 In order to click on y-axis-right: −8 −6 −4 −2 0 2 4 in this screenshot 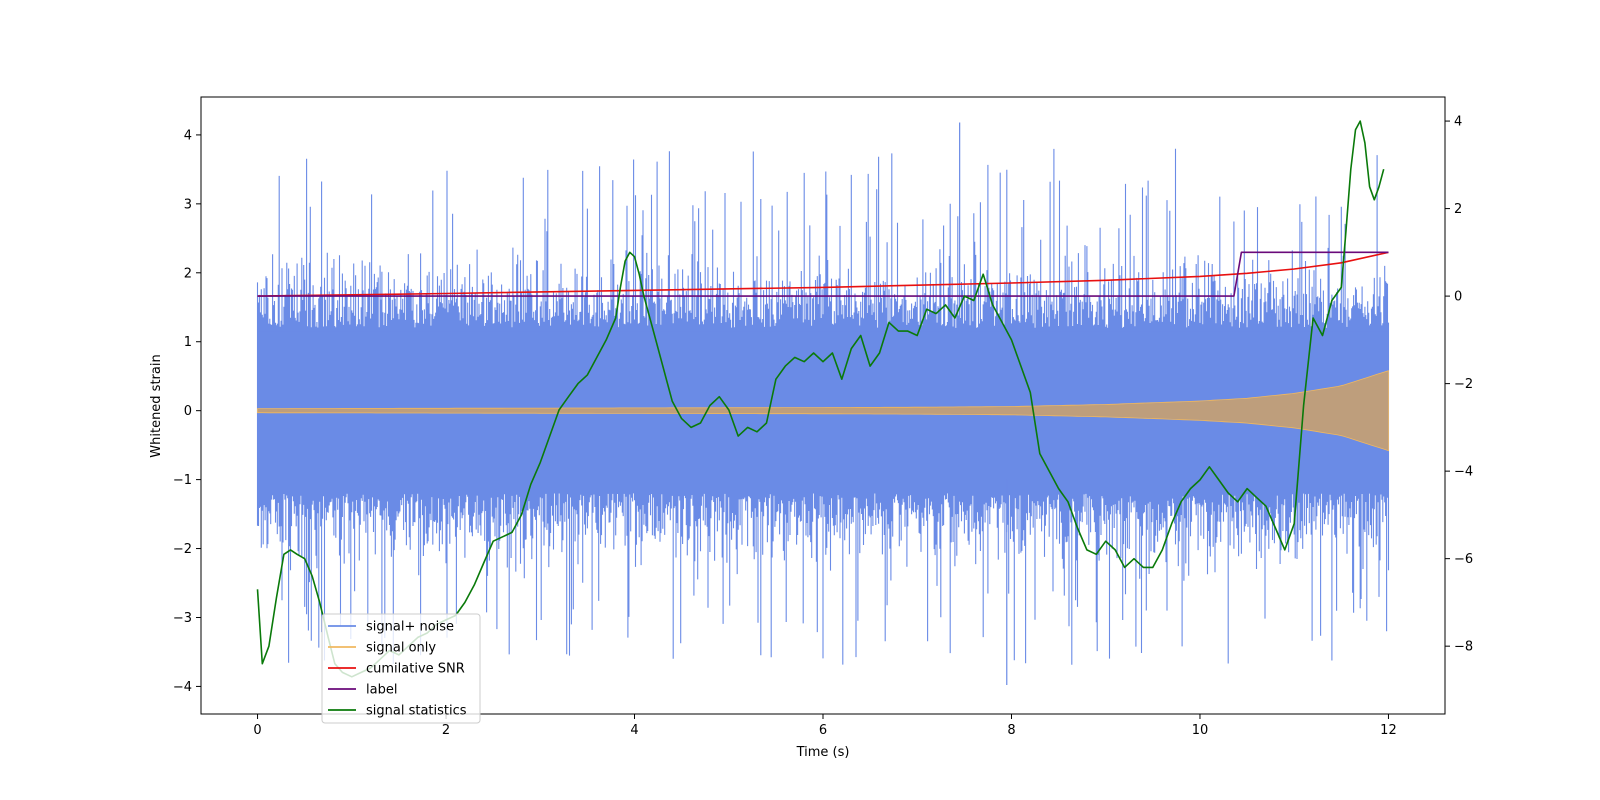, I will do `click(1459, 385)`.